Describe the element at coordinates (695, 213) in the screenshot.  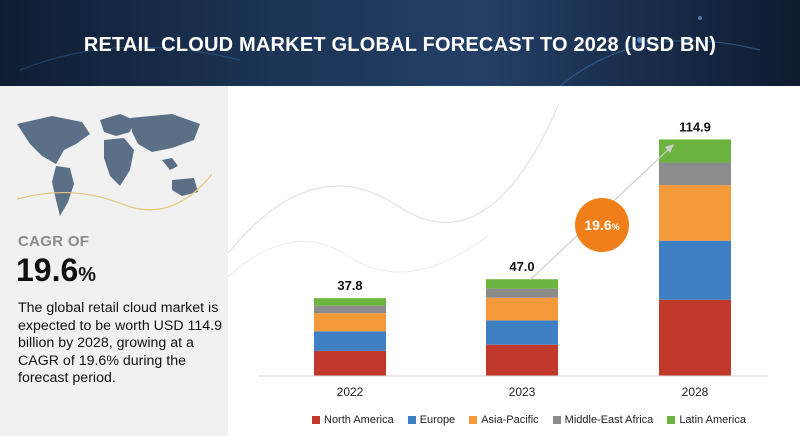
I see `bar-segment-2028-asia-pacific` at that location.